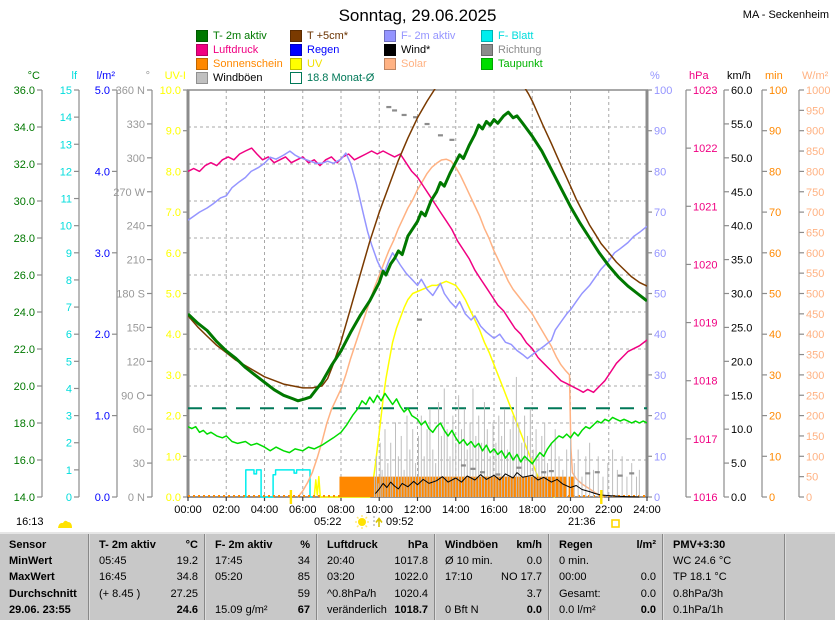  Describe the element at coordinates (377, 611) in the screenshot. I see `stats-row: veränderlich 1018.7` at that location.